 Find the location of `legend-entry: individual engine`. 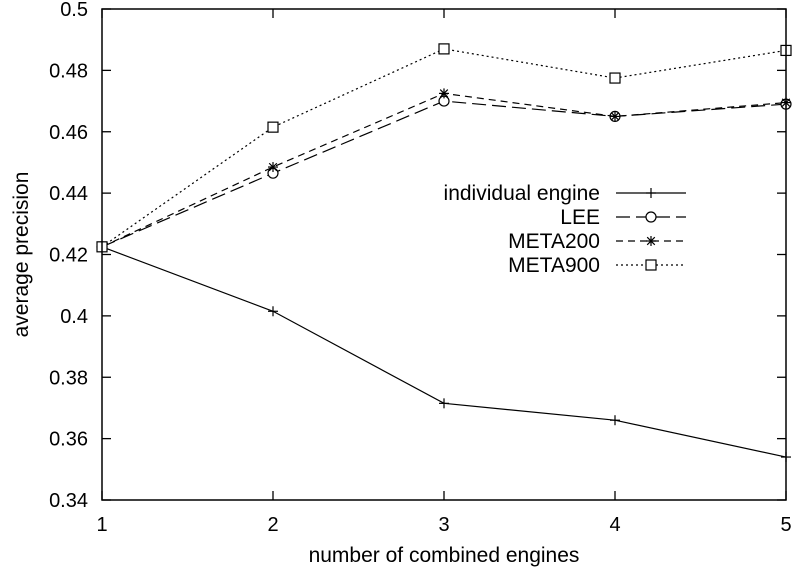

legend-entry: individual engine is located at coordinates (565, 193).